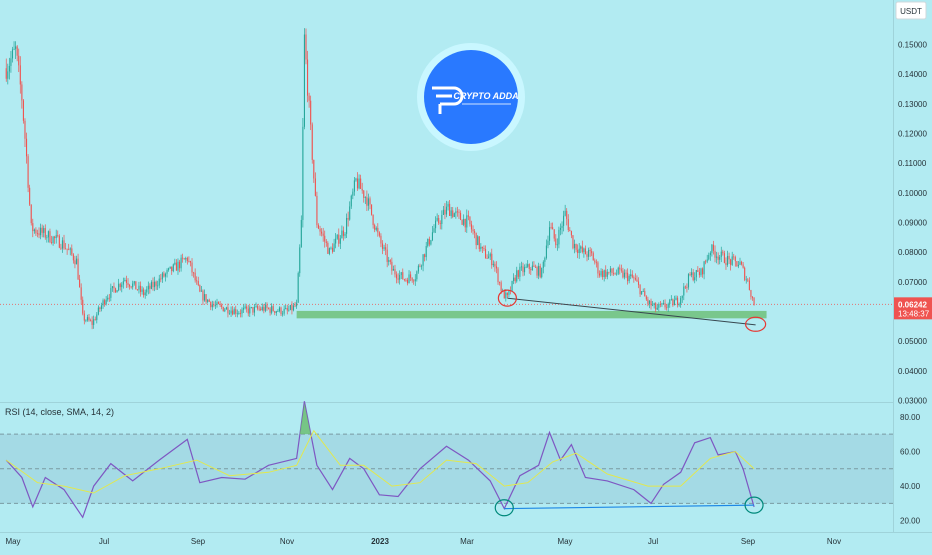  I want to click on time-tick-label: May, so click(12, 541).